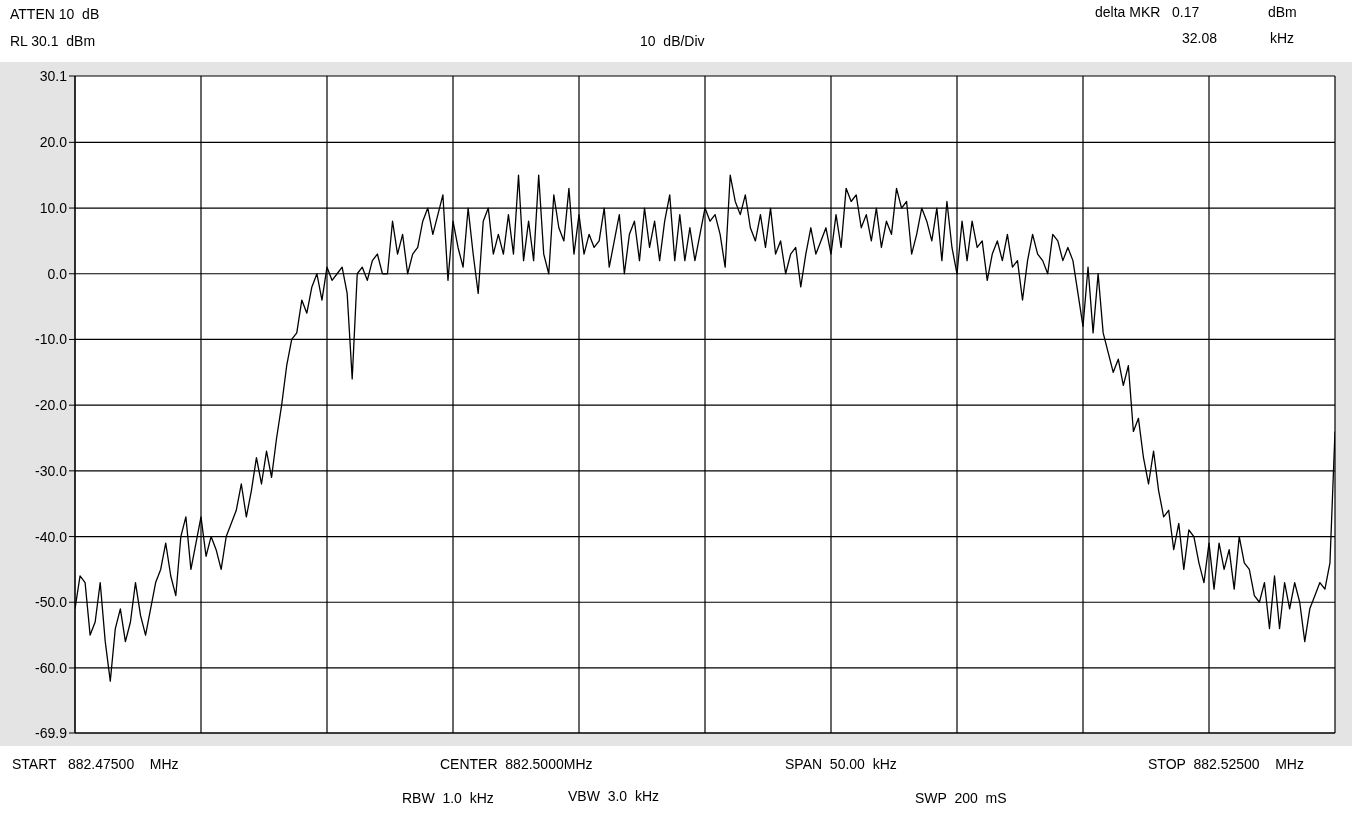 This screenshot has width=1359, height=832. Describe the element at coordinates (1147, 12) in the screenshot. I see `text: delta MKR 0.17` at that location.